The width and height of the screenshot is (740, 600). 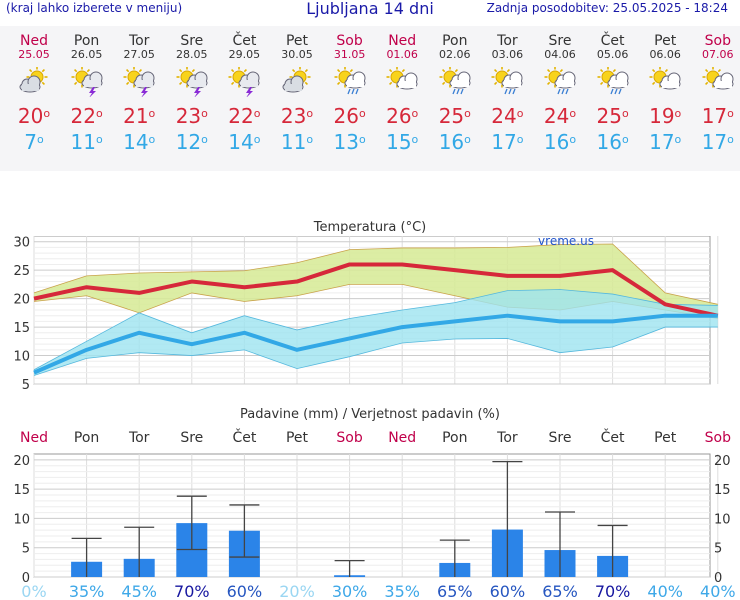 I want to click on y-tick-label-right: 10, so click(x=722, y=519).